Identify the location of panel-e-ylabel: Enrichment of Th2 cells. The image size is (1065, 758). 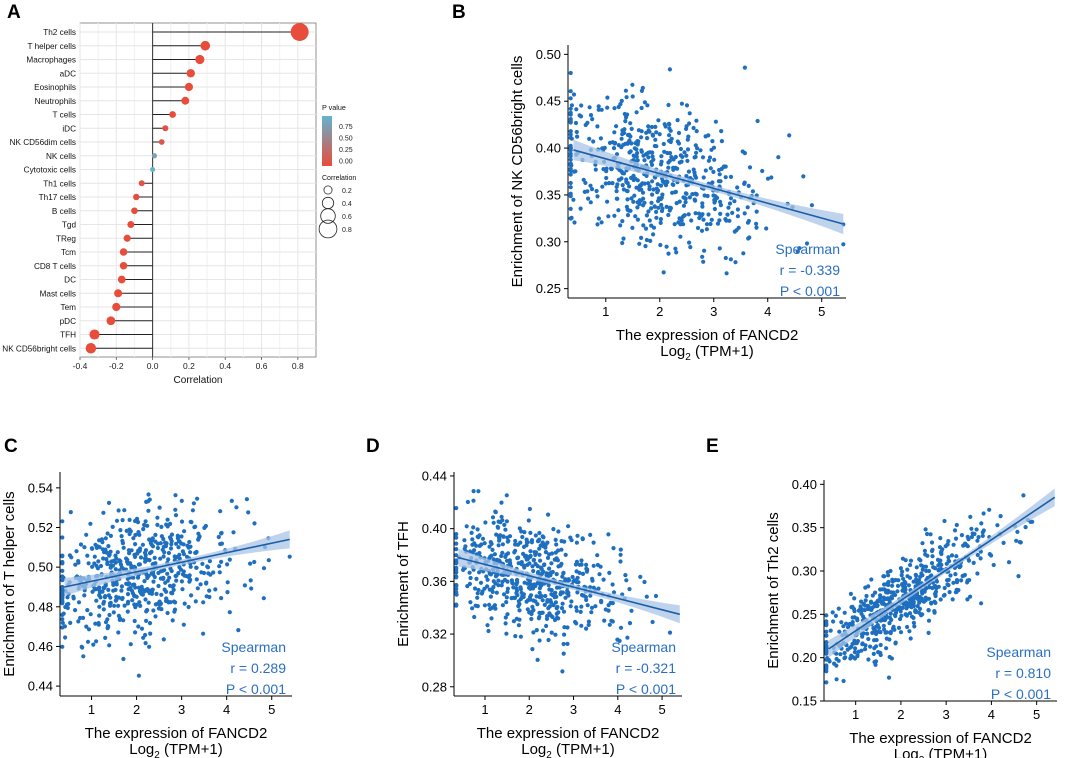
(773, 590).